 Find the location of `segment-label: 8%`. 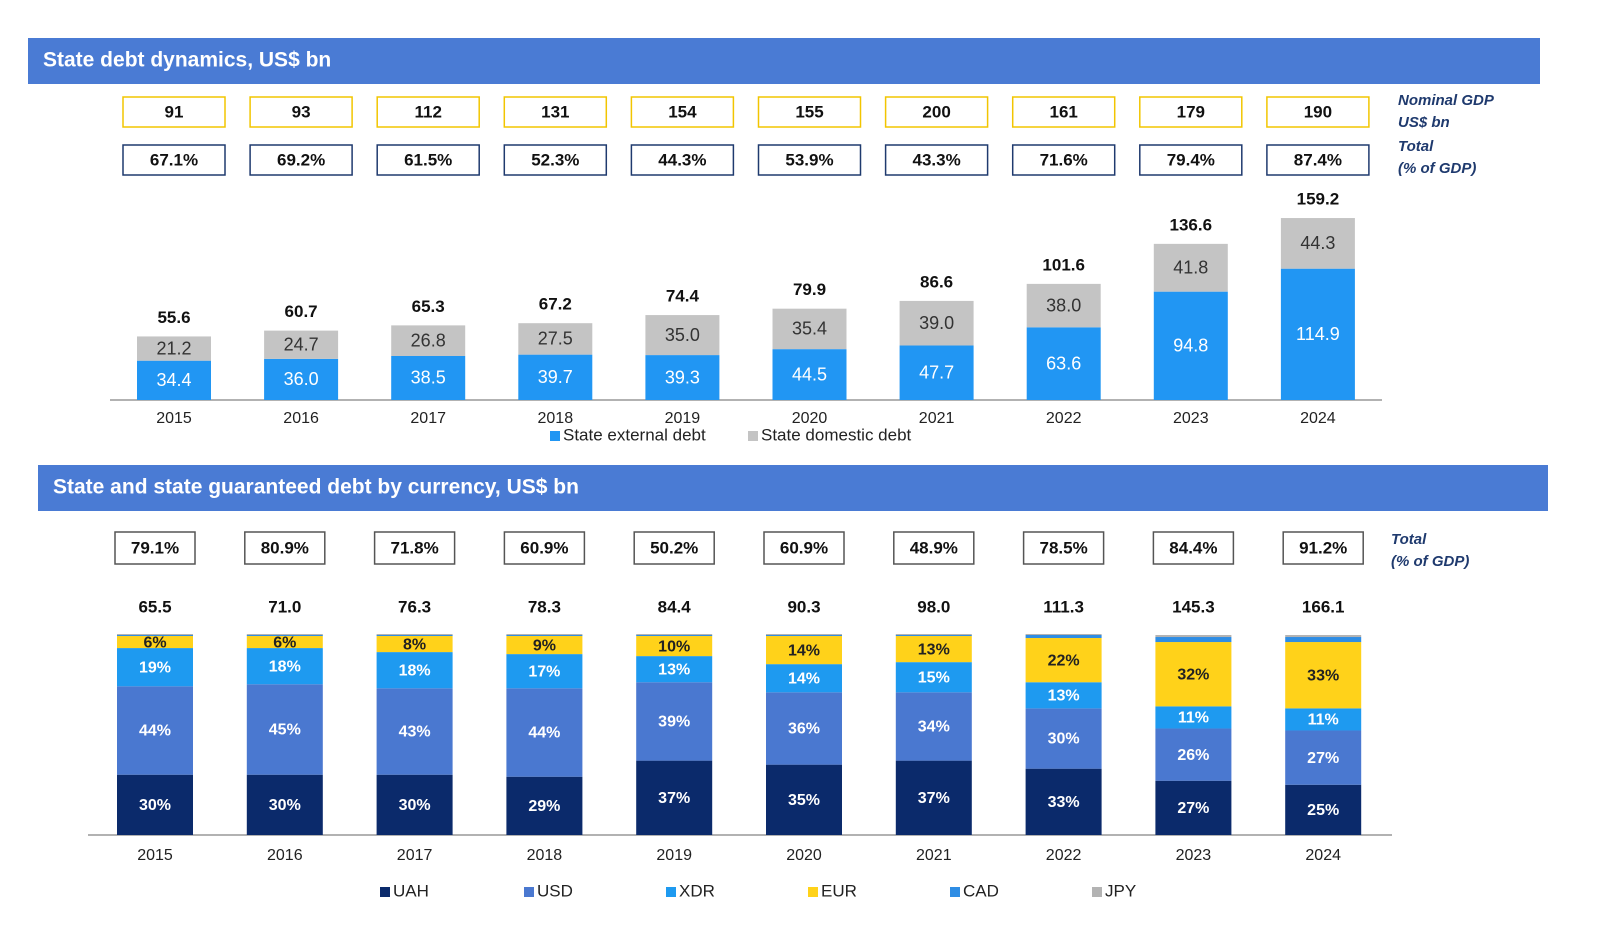

segment-label: 8% is located at coordinates (414, 644).